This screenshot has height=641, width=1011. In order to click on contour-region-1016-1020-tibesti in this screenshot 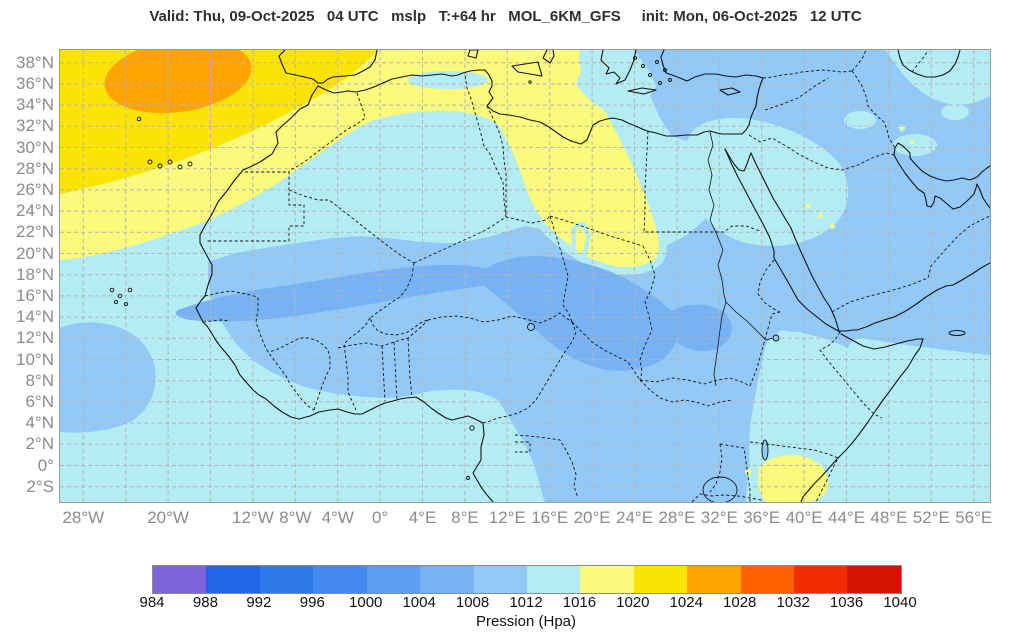, I will do `click(581, 241)`.